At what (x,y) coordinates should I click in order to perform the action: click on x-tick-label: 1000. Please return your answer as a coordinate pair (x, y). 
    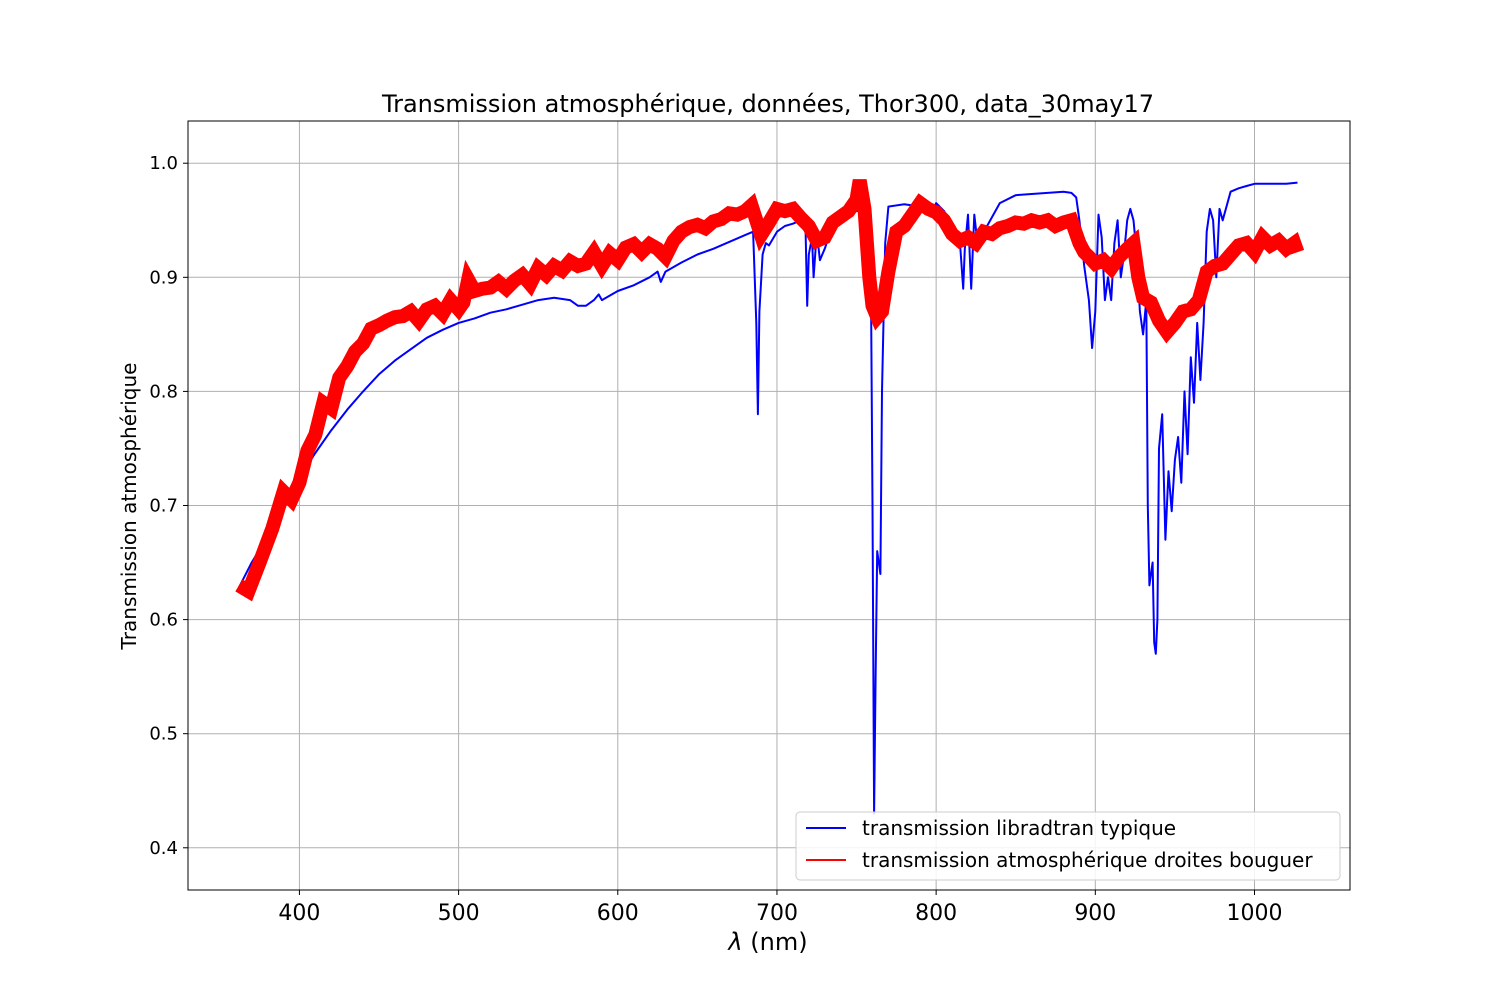
    Looking at the image, I should click on (1254, 913).